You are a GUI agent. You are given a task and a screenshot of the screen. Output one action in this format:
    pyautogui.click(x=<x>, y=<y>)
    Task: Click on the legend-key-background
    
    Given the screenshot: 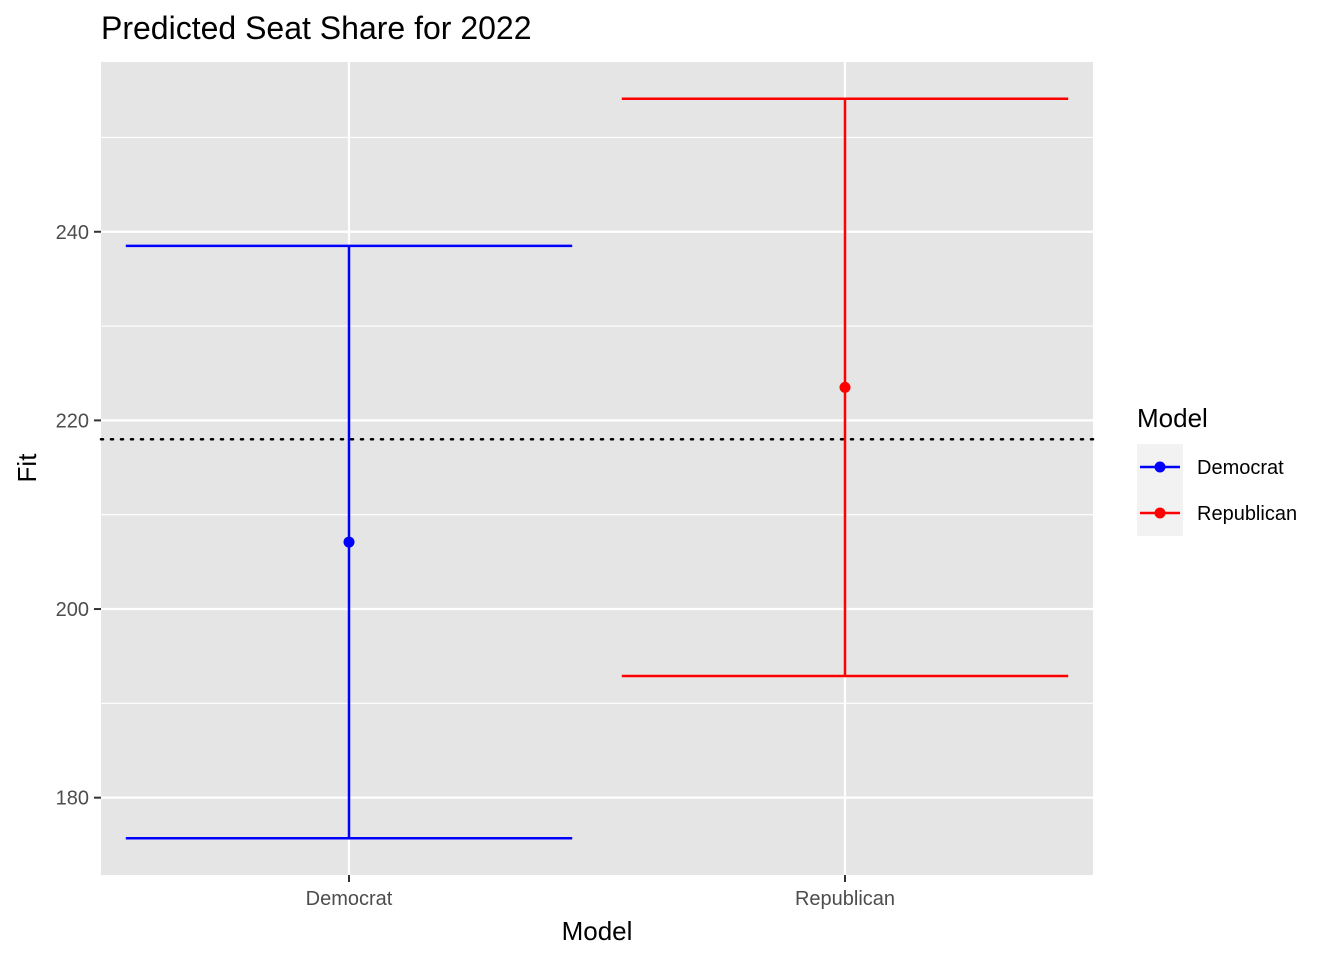 What is the action you would take?
    pyautogui.click(x=1160, y=490)
    